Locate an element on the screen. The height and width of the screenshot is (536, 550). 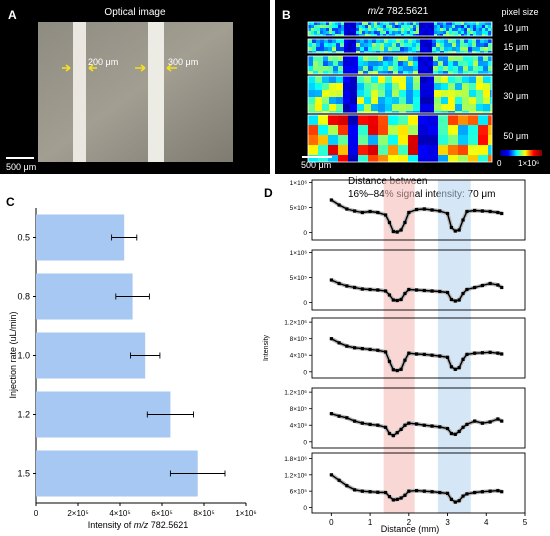
scale-bar-b-label: 500 μm is located at coordinates (316, 165).